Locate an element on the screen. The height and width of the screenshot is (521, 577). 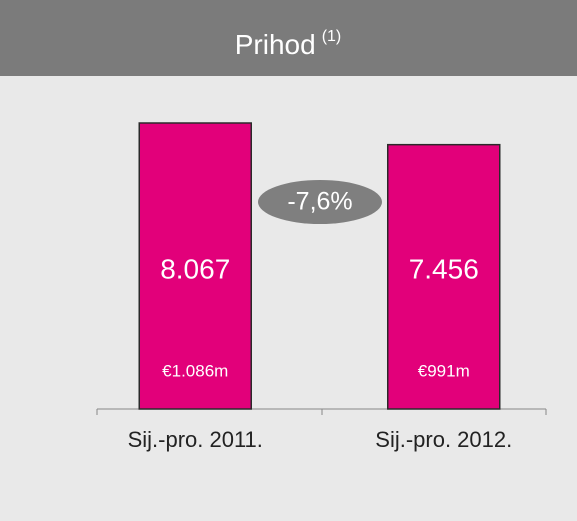
value-label: 7.456 is located at coordinates (444, 268).